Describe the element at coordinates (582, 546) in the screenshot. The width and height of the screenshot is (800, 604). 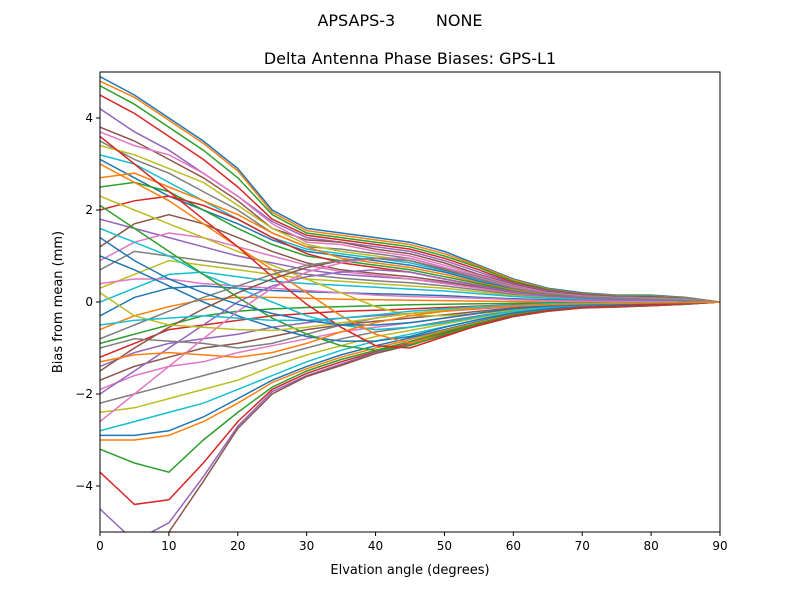
I see `x-tick-label: 70` at that location.